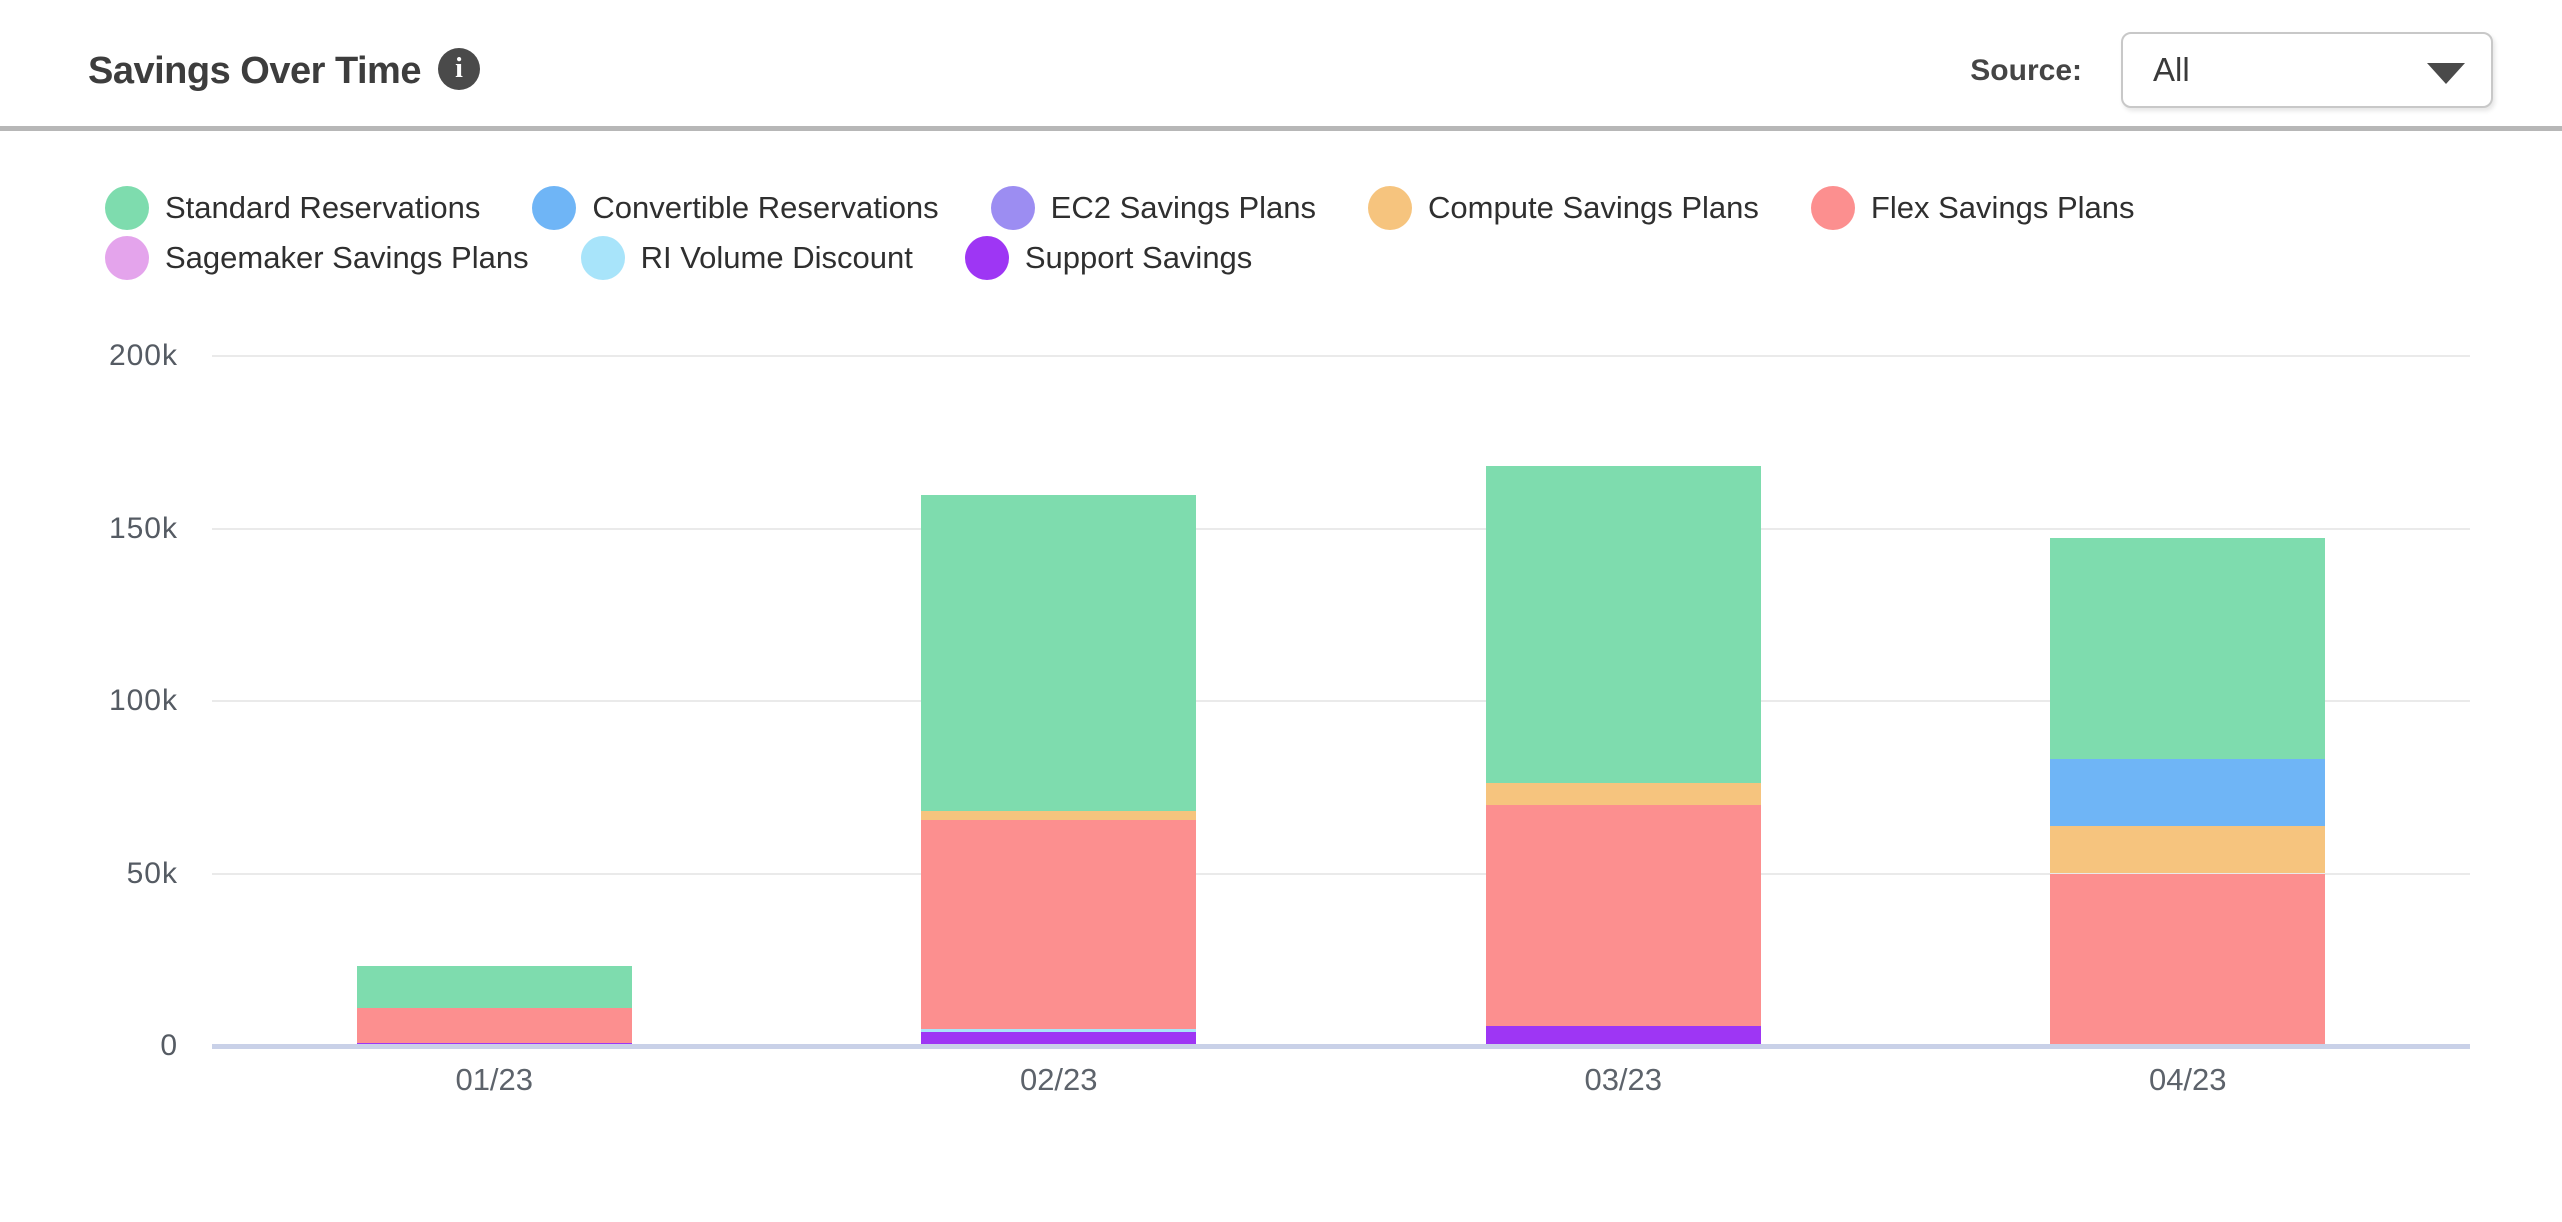  I want to click on legend-item-compute-savings-plans: Compute Savings Plans, so click(1563, 208).